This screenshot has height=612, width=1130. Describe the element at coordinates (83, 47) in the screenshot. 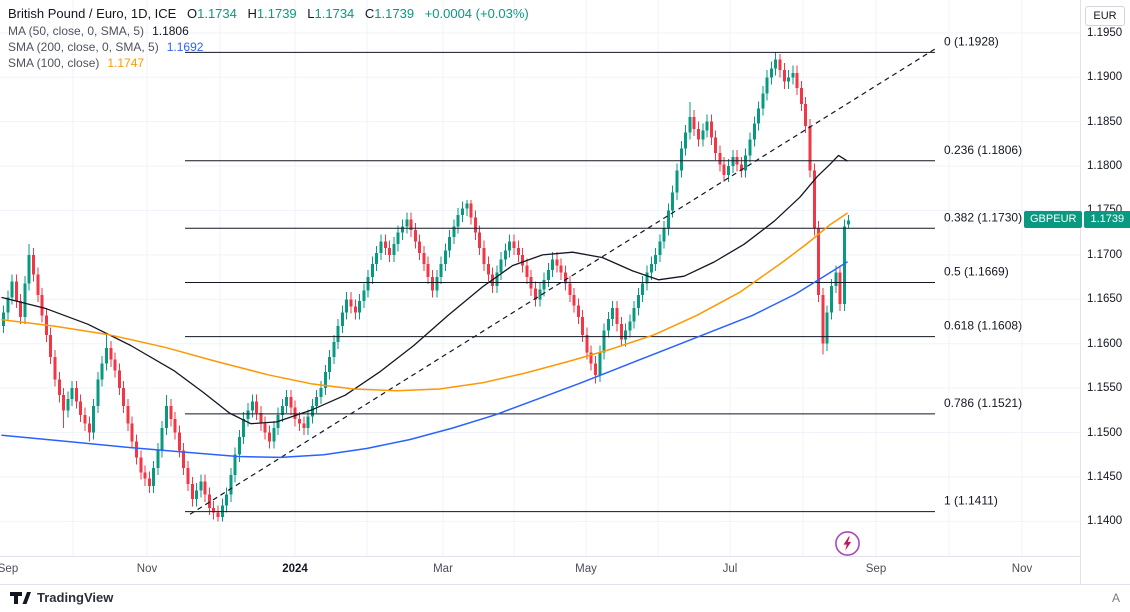

I see `indicator-sma200-label: SMA (200, close, 0, SMA, 5)` at that location.